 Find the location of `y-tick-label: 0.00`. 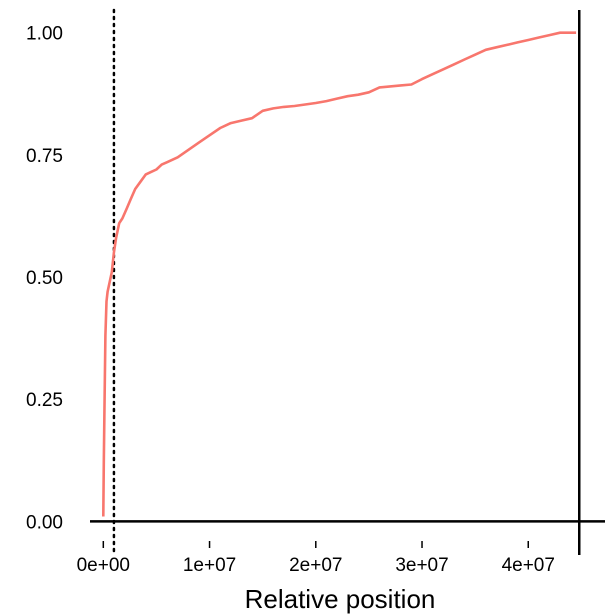

y-tick-label: 0.00 is located at coordinates (44, 522).